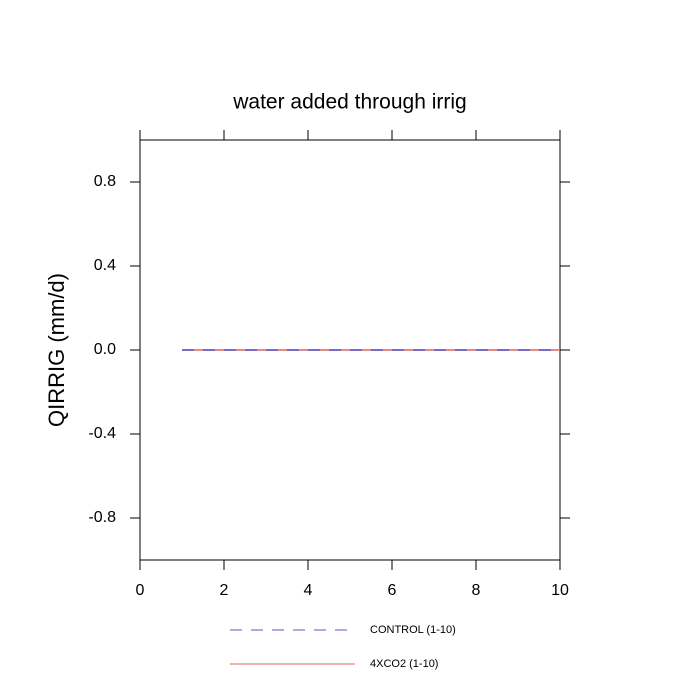 Image resolution: width=700 pixels, height=700 pixels. I want to click on y-axis-label: QIRRIG (mm/d), so click(56, 350).